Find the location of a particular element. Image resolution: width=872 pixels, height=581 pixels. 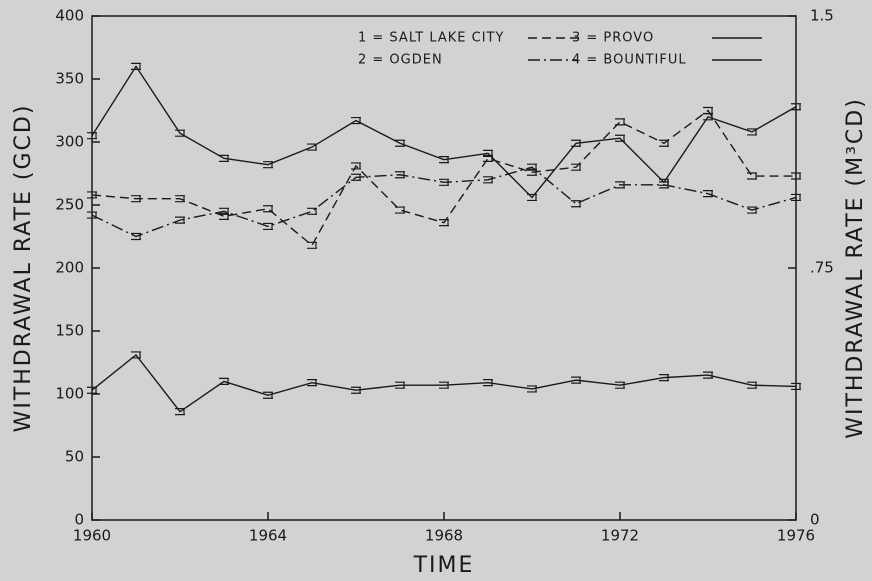

y-tick-label: 150 is located at coordinates (69, 331).